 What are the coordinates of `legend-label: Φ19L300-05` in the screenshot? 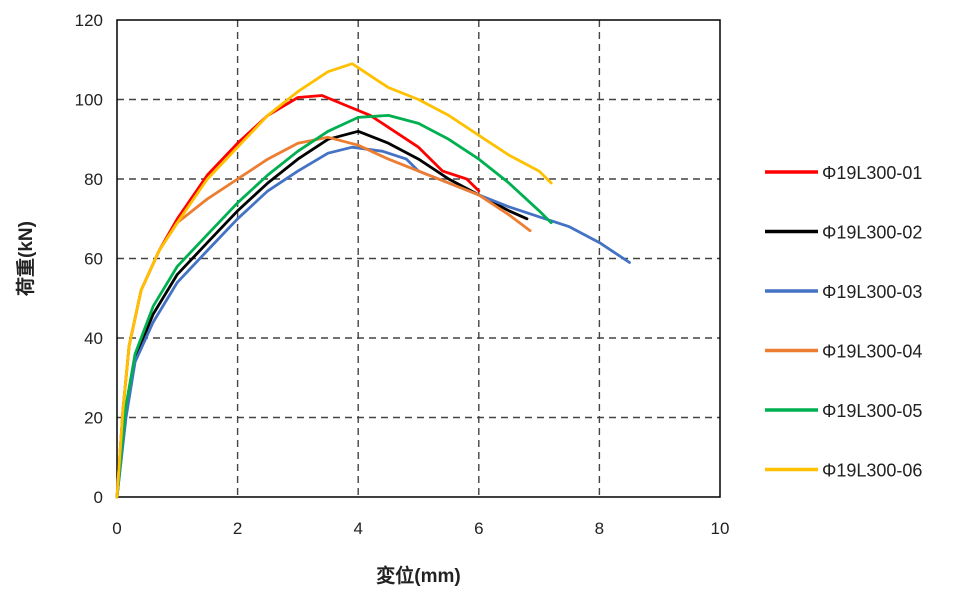 It's located at (872, 411).